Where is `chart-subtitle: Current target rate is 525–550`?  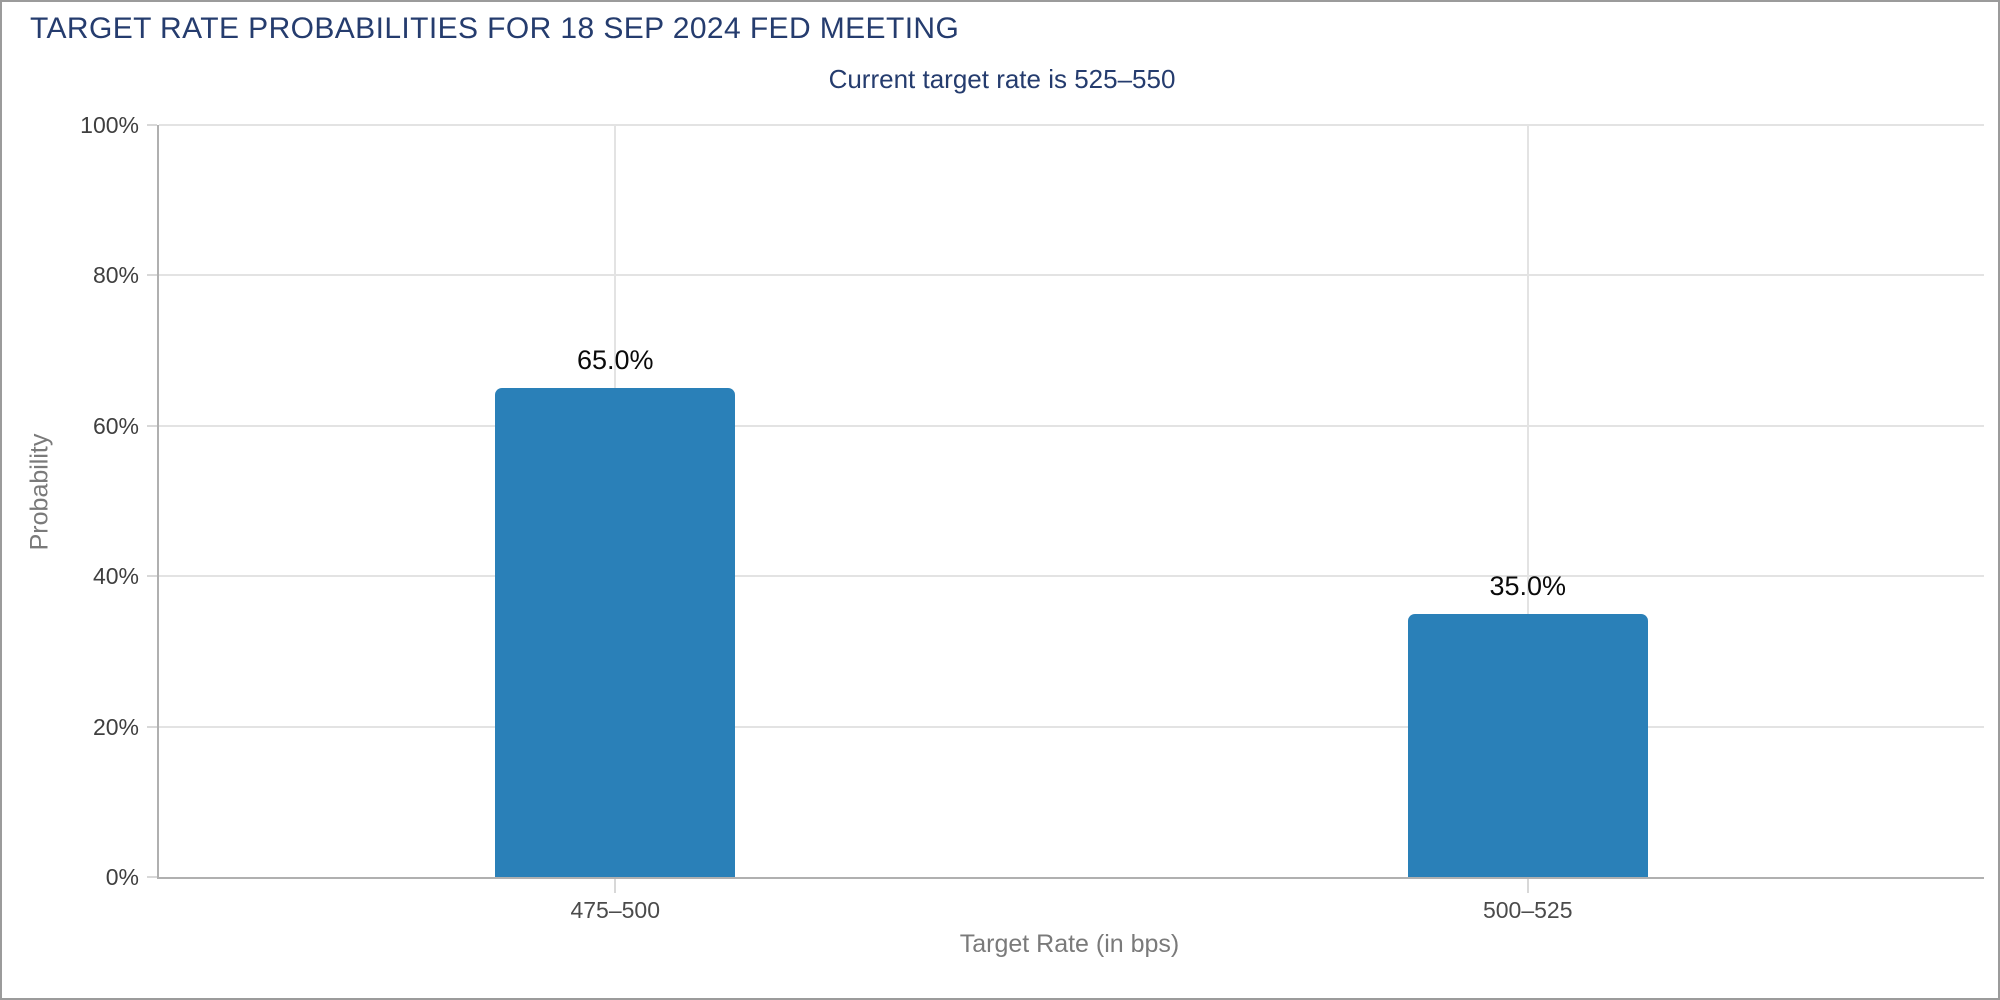 chart-subtitle: Current target rate is 525–550 is located at coordinates (1002, 79).